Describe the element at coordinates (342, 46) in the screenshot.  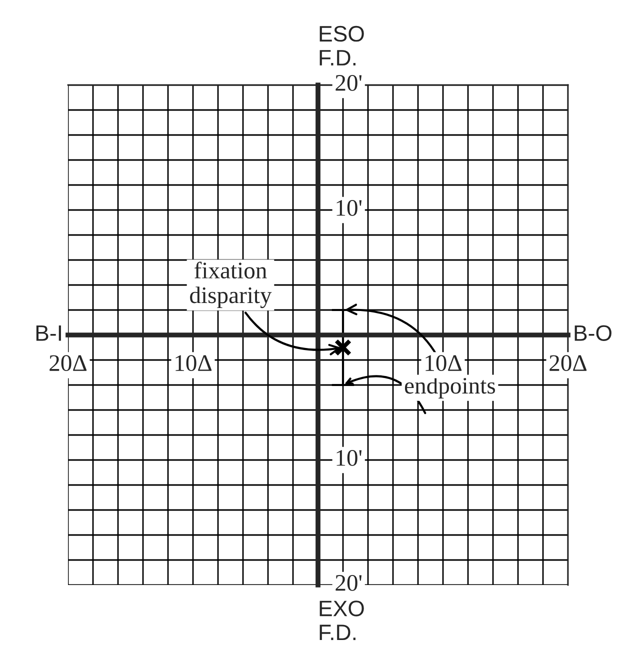
I see `text: ESO F.D.` at that location.